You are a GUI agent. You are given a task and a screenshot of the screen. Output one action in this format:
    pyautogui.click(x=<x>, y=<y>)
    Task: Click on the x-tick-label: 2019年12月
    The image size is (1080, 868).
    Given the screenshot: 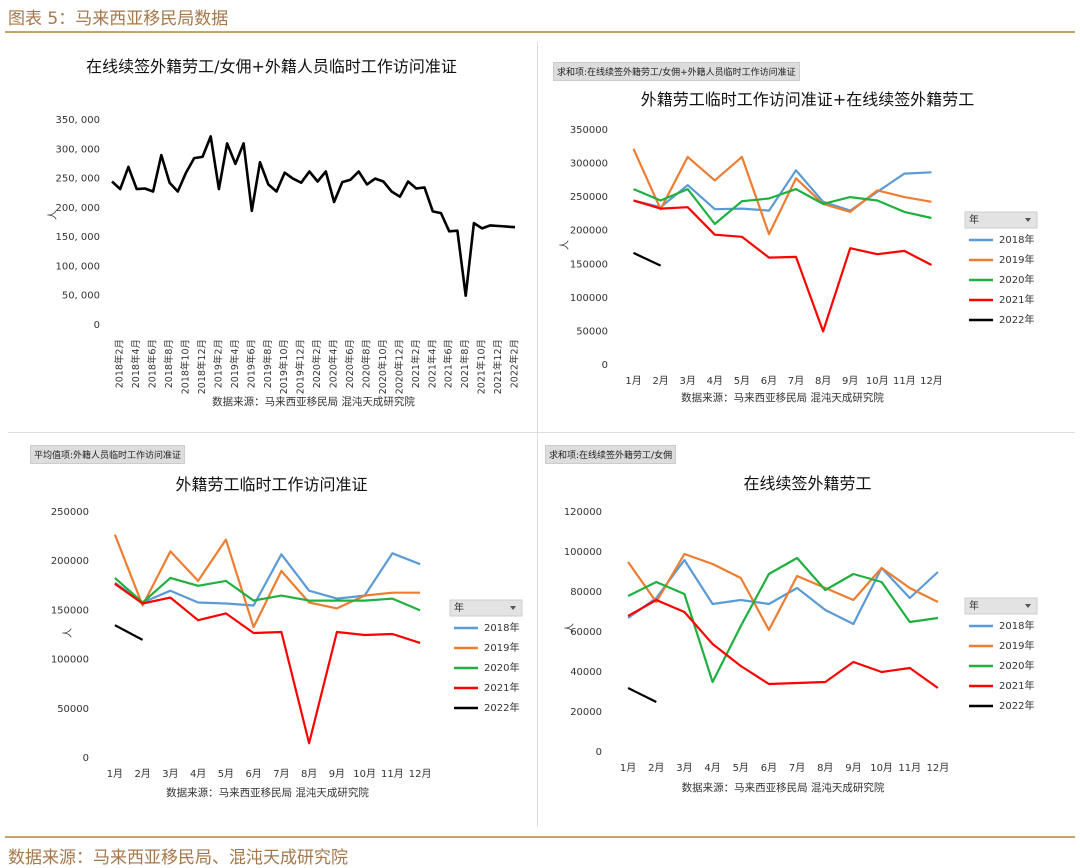 What is the action you would take?
    pyautogui.click(x=301, y=366)
    